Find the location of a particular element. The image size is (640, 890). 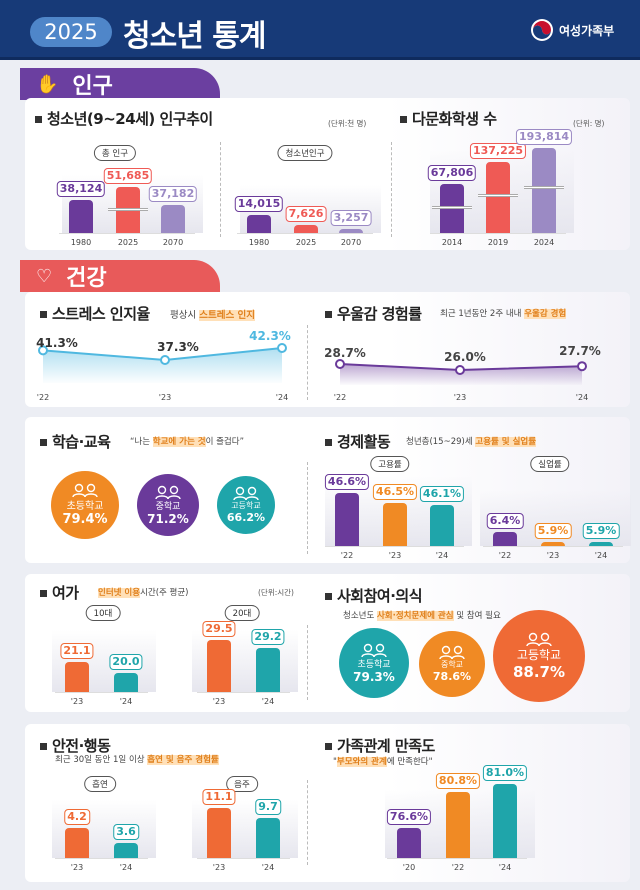

leisure-unit: (단위:시간) is located at coordinates (276, 592).